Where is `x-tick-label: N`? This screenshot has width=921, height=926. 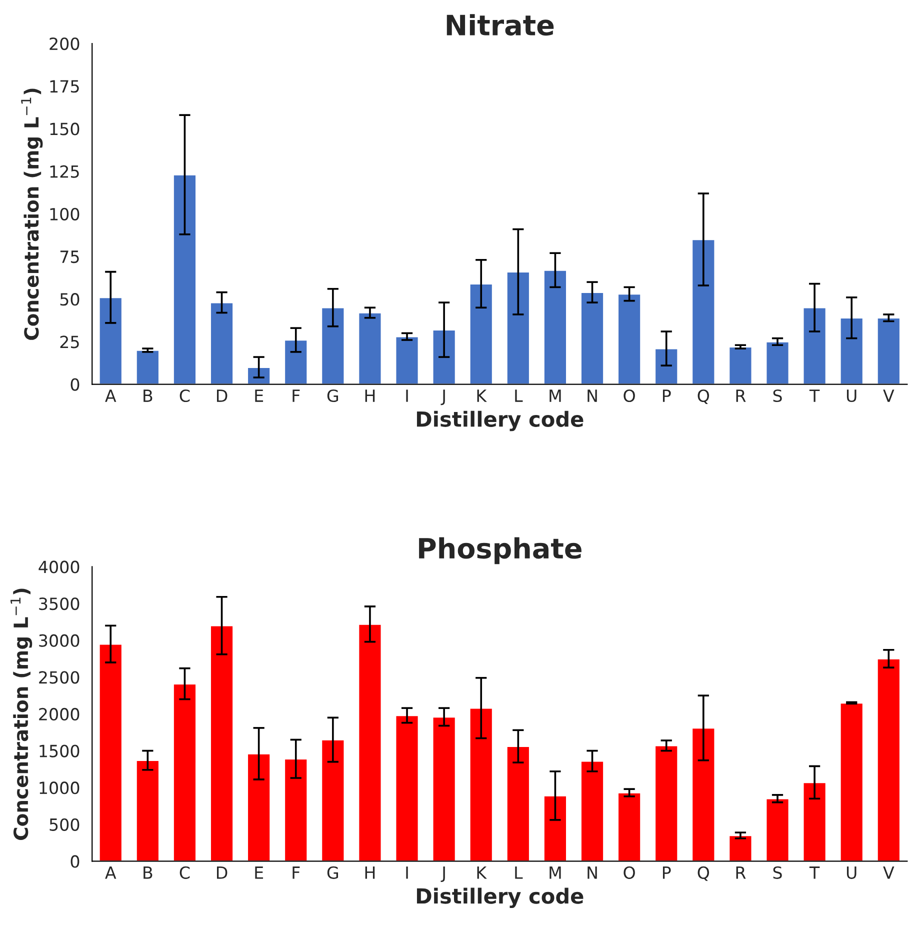
x-tick-label: N is located at coordinates (592, 396).